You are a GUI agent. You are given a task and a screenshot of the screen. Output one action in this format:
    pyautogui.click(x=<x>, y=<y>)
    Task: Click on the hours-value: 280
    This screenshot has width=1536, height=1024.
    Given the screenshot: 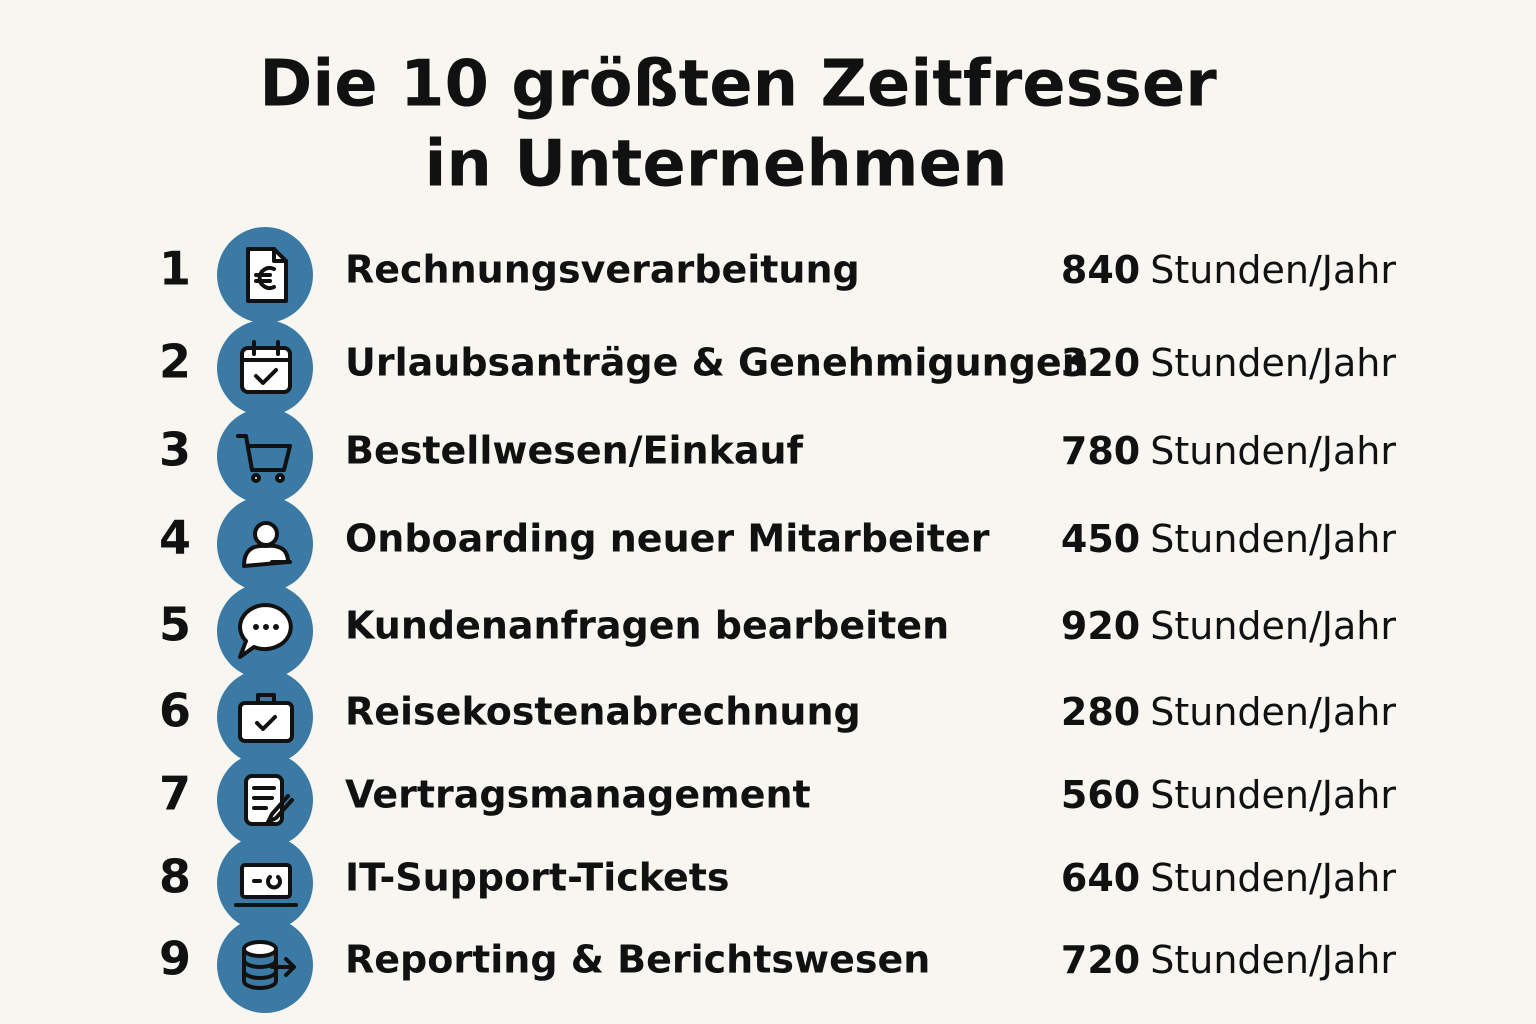 What is the action you would take?
    pyautogui.click(x=1100, y=712)
    